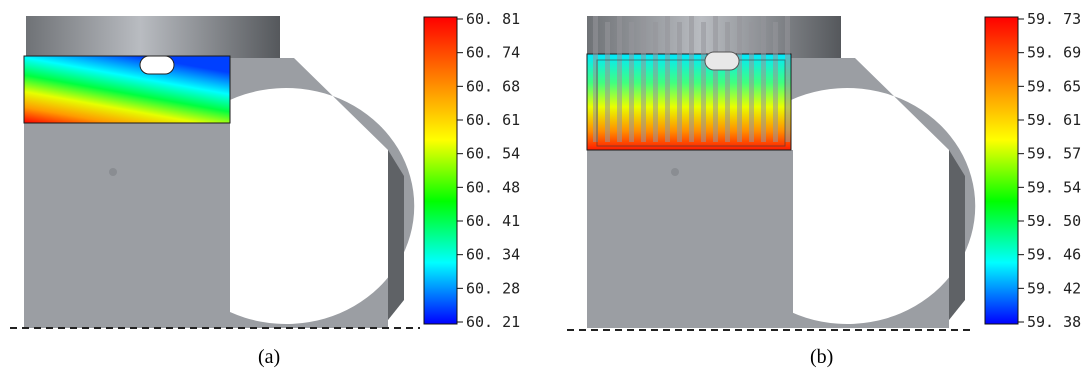  Describe the element at coordinates (493, 19) in the screenshot. I see `colorbar-tick-label: 60. 81` at that location.